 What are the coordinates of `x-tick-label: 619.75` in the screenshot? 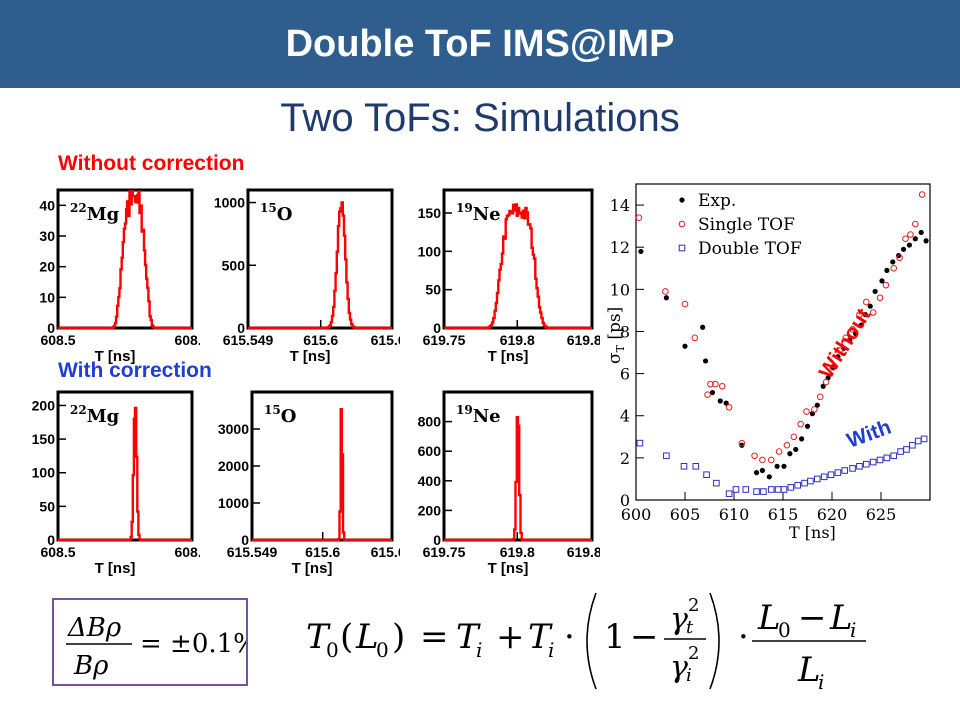 It's located at (444, 340).